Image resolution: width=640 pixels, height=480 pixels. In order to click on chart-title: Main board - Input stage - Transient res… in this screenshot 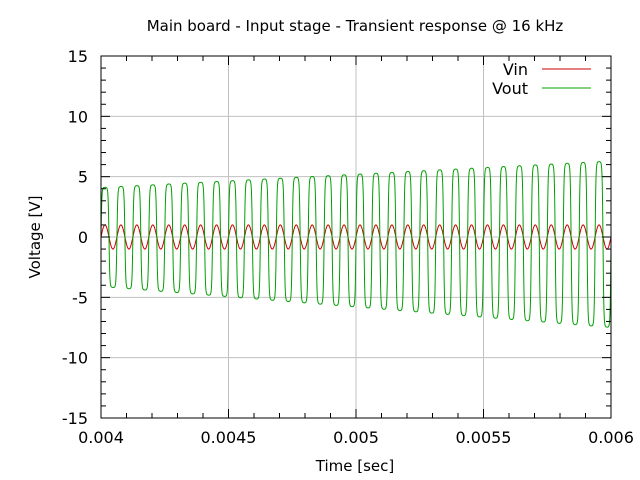, I will do `click(355, 26)`.